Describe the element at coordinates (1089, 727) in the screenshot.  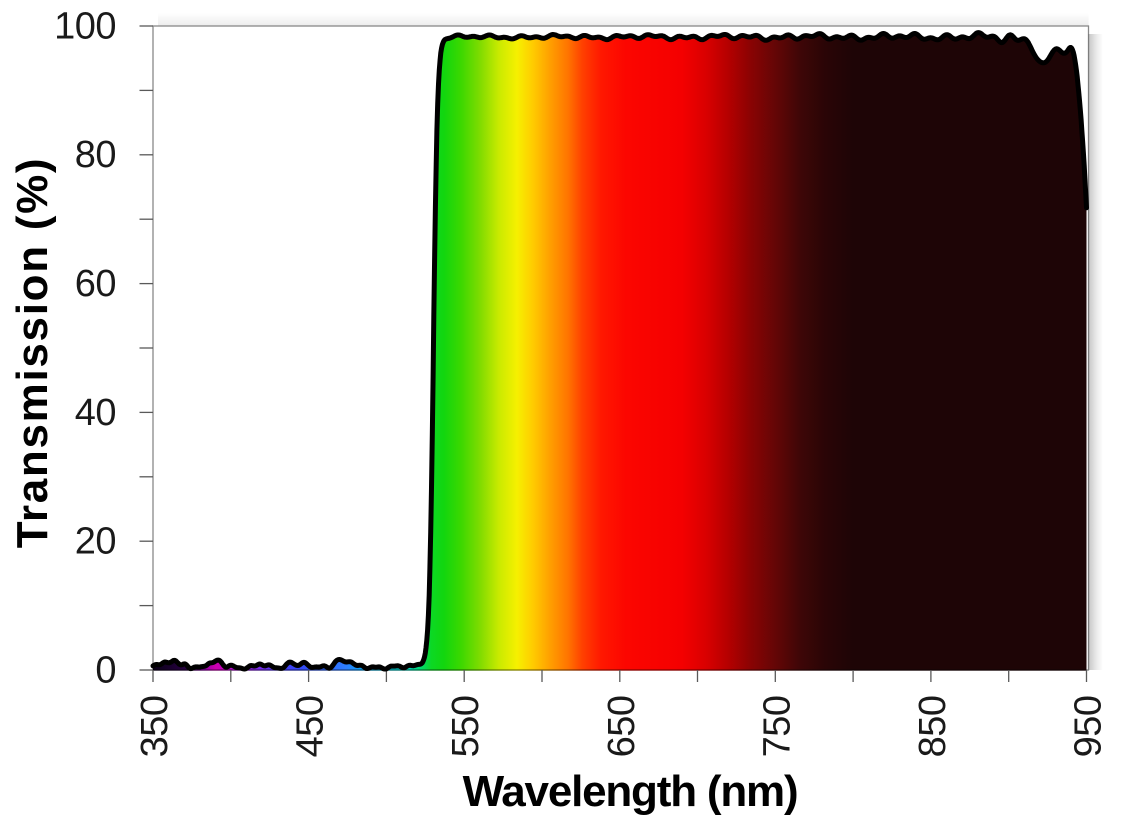
I see `svg-text: 950` at that location.